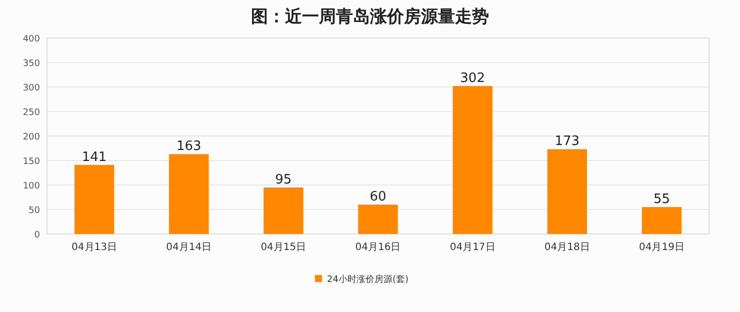  I want to click on y-tick-label: 350, so click(31, 64).